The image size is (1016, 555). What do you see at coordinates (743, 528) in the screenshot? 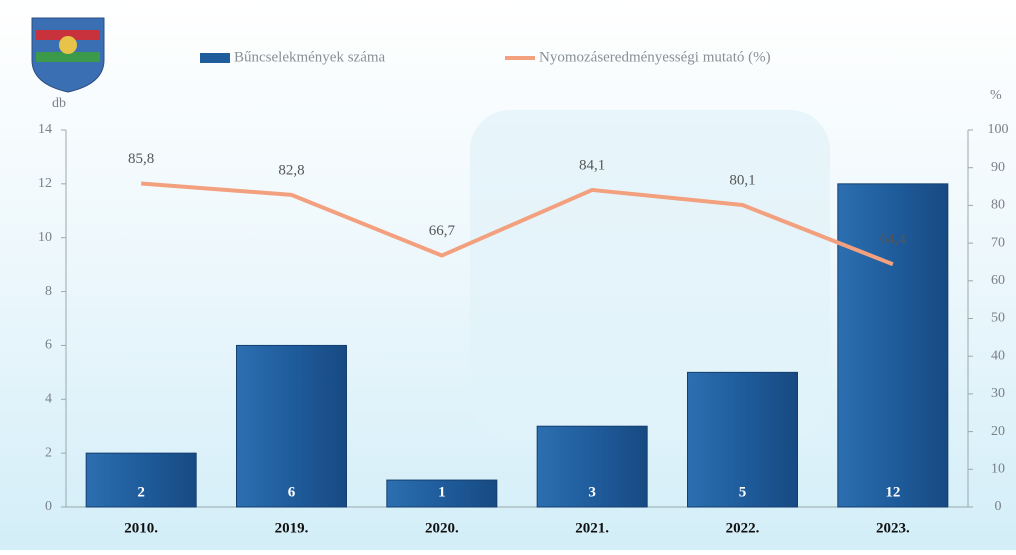
I see `x-tick-label: 2022.` at bounding box center [743, 528].